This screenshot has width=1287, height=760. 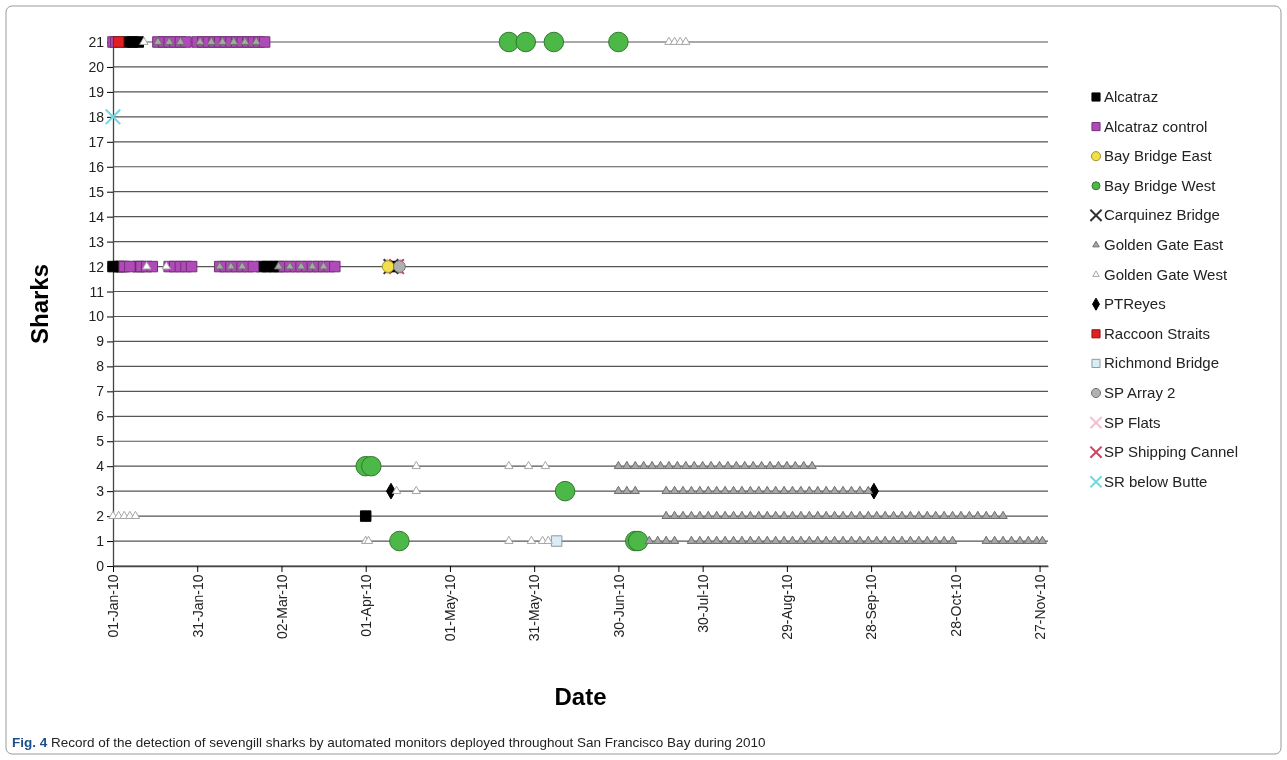 What do you see at coordinates (100, 541) in the screenshot?
I see `y-tick-label: 1` at bounding box center [100, 541].